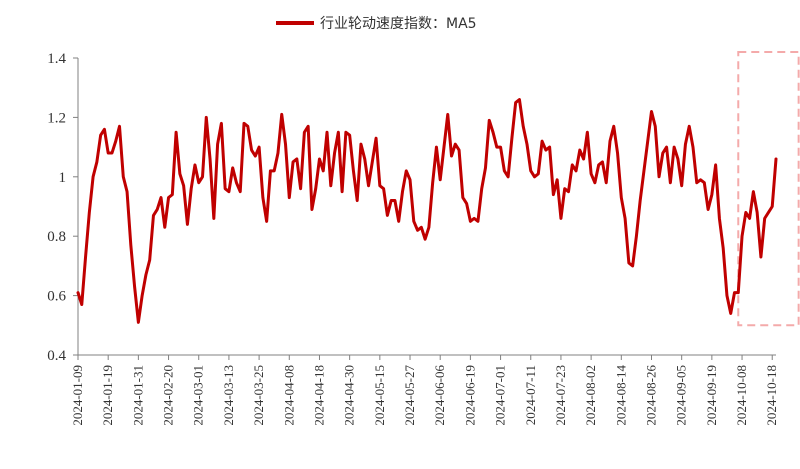 The image size is (800, 469). What do you see at coordinates (228, 395) in the screenshot?
I see `x-tick-label: 2024-03-13` at bounding box center [228, 395].